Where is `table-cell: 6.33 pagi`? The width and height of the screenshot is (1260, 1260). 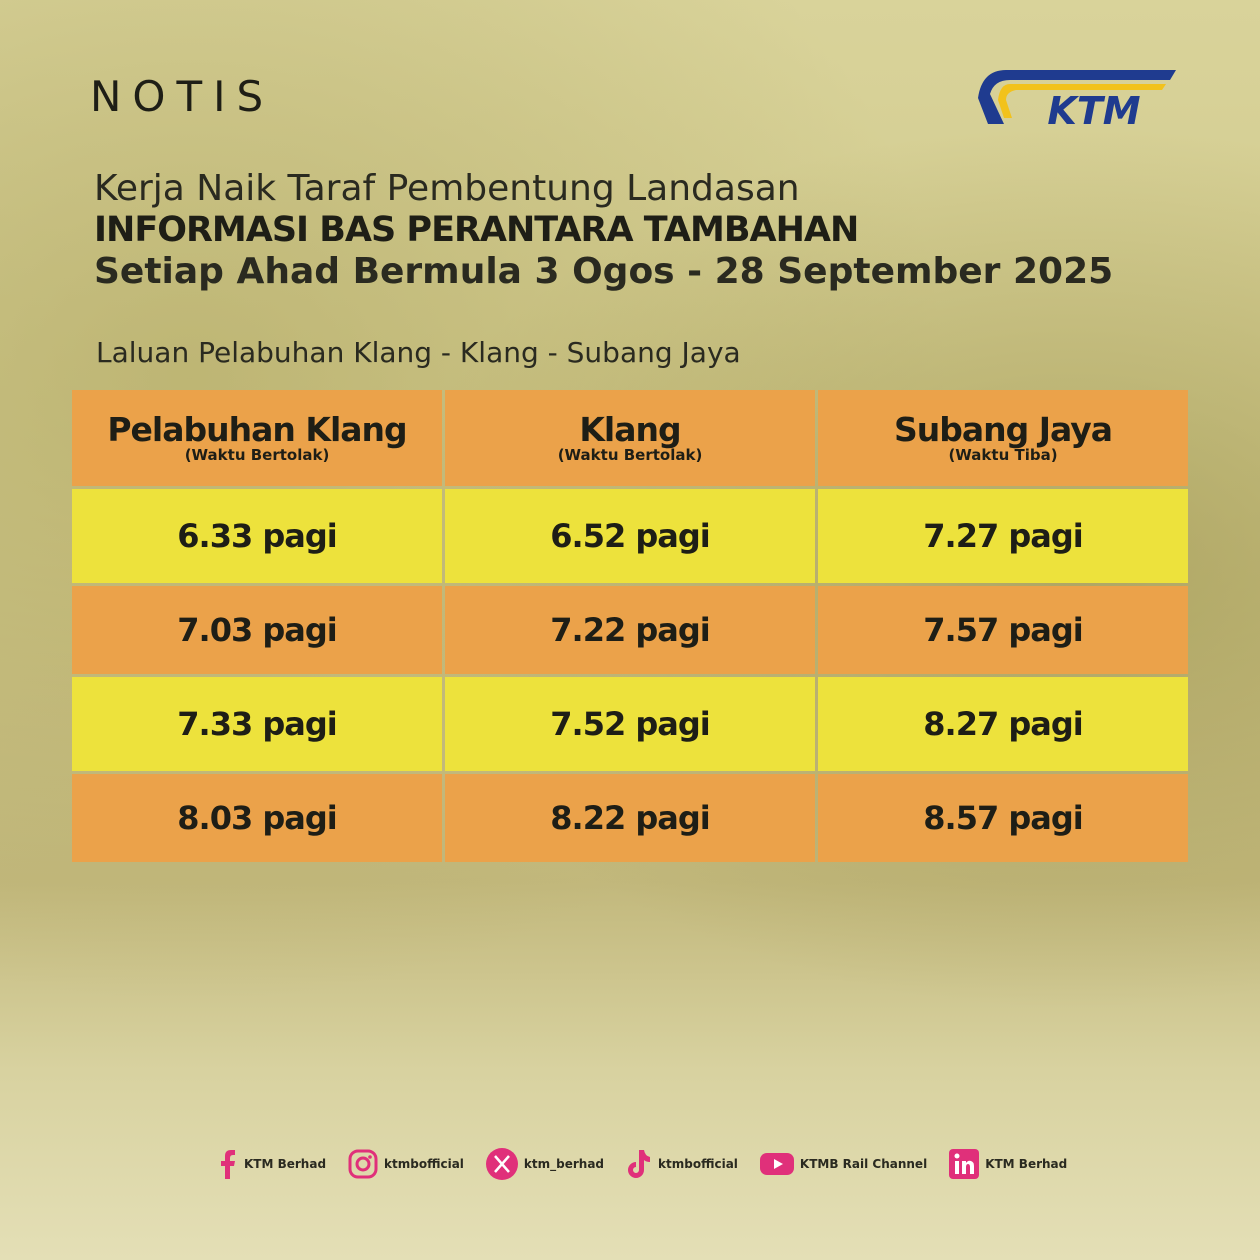
table-cell: 6.33 pagi is located at coordinates (257, 536).